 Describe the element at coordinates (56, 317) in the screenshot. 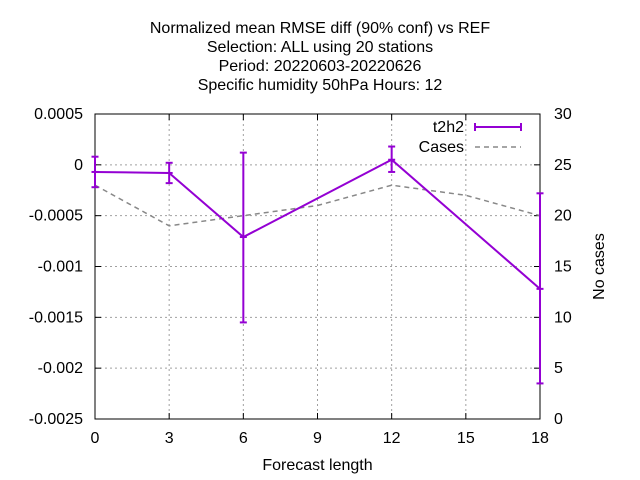

I see `y-tick-label: -0.0015` at that location.